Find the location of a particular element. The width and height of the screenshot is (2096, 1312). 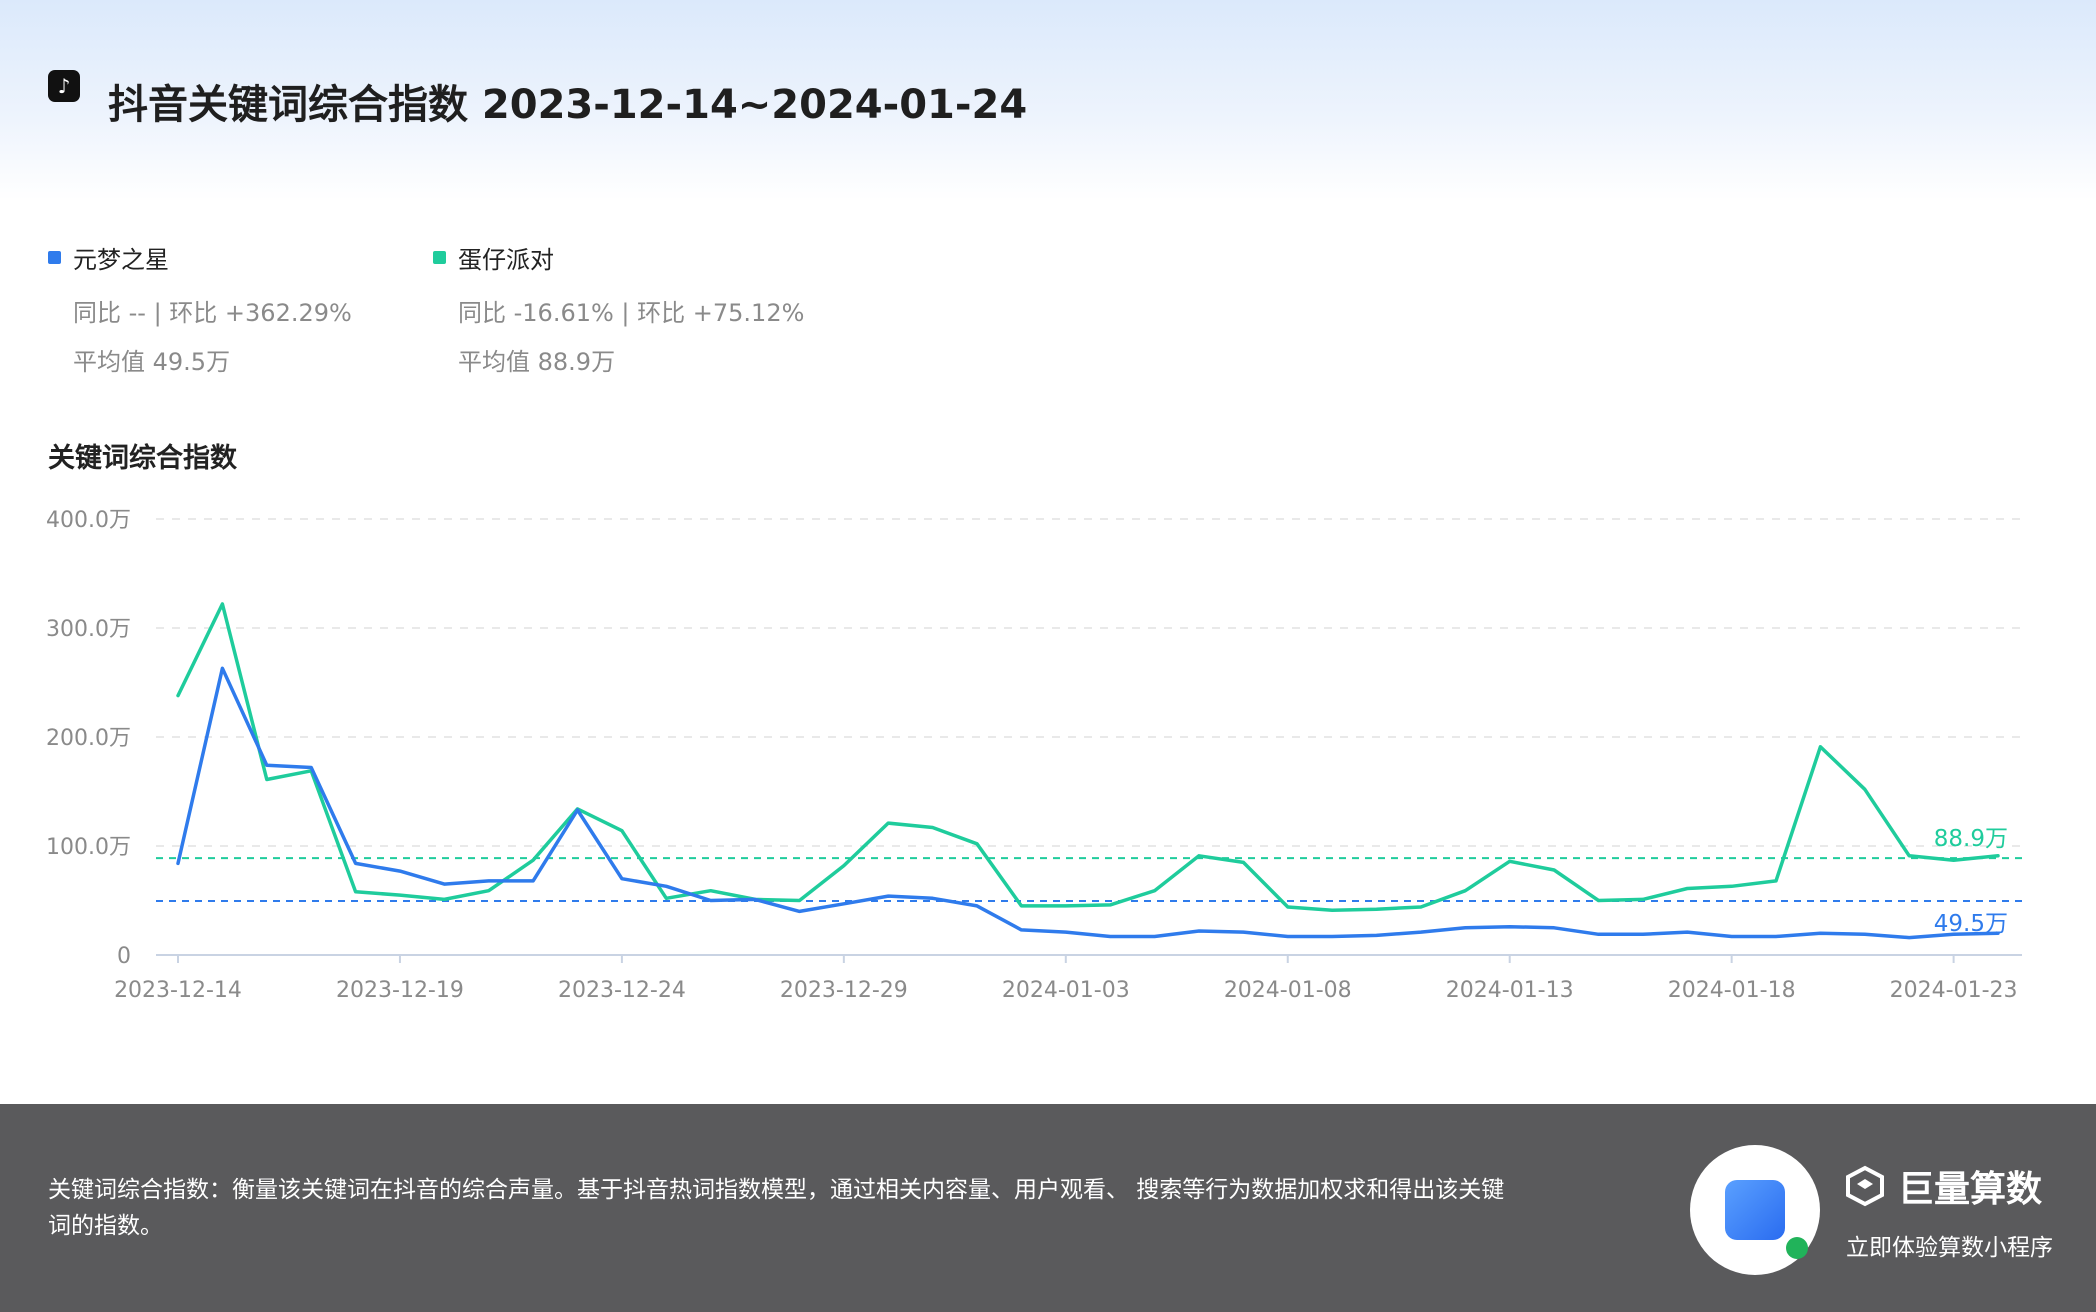

brand-name: 巨量算数 is located at coordinates (1970, 1189).